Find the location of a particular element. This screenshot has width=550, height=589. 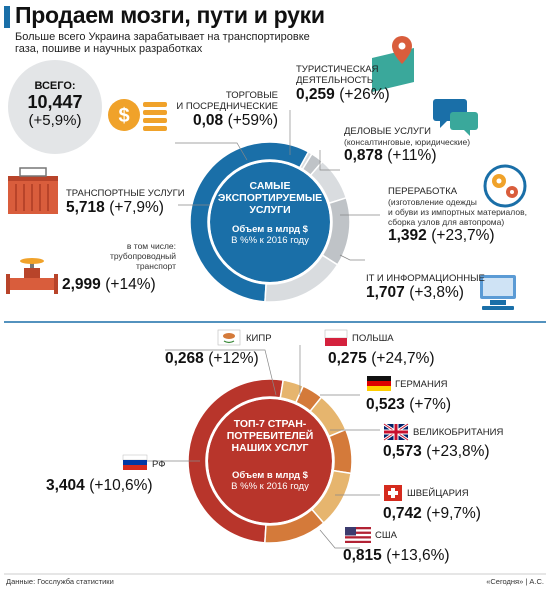

services-donut-title-line2: ЭКСПОРТИРУЕМЫЕ is located at coordinates (270, 198).